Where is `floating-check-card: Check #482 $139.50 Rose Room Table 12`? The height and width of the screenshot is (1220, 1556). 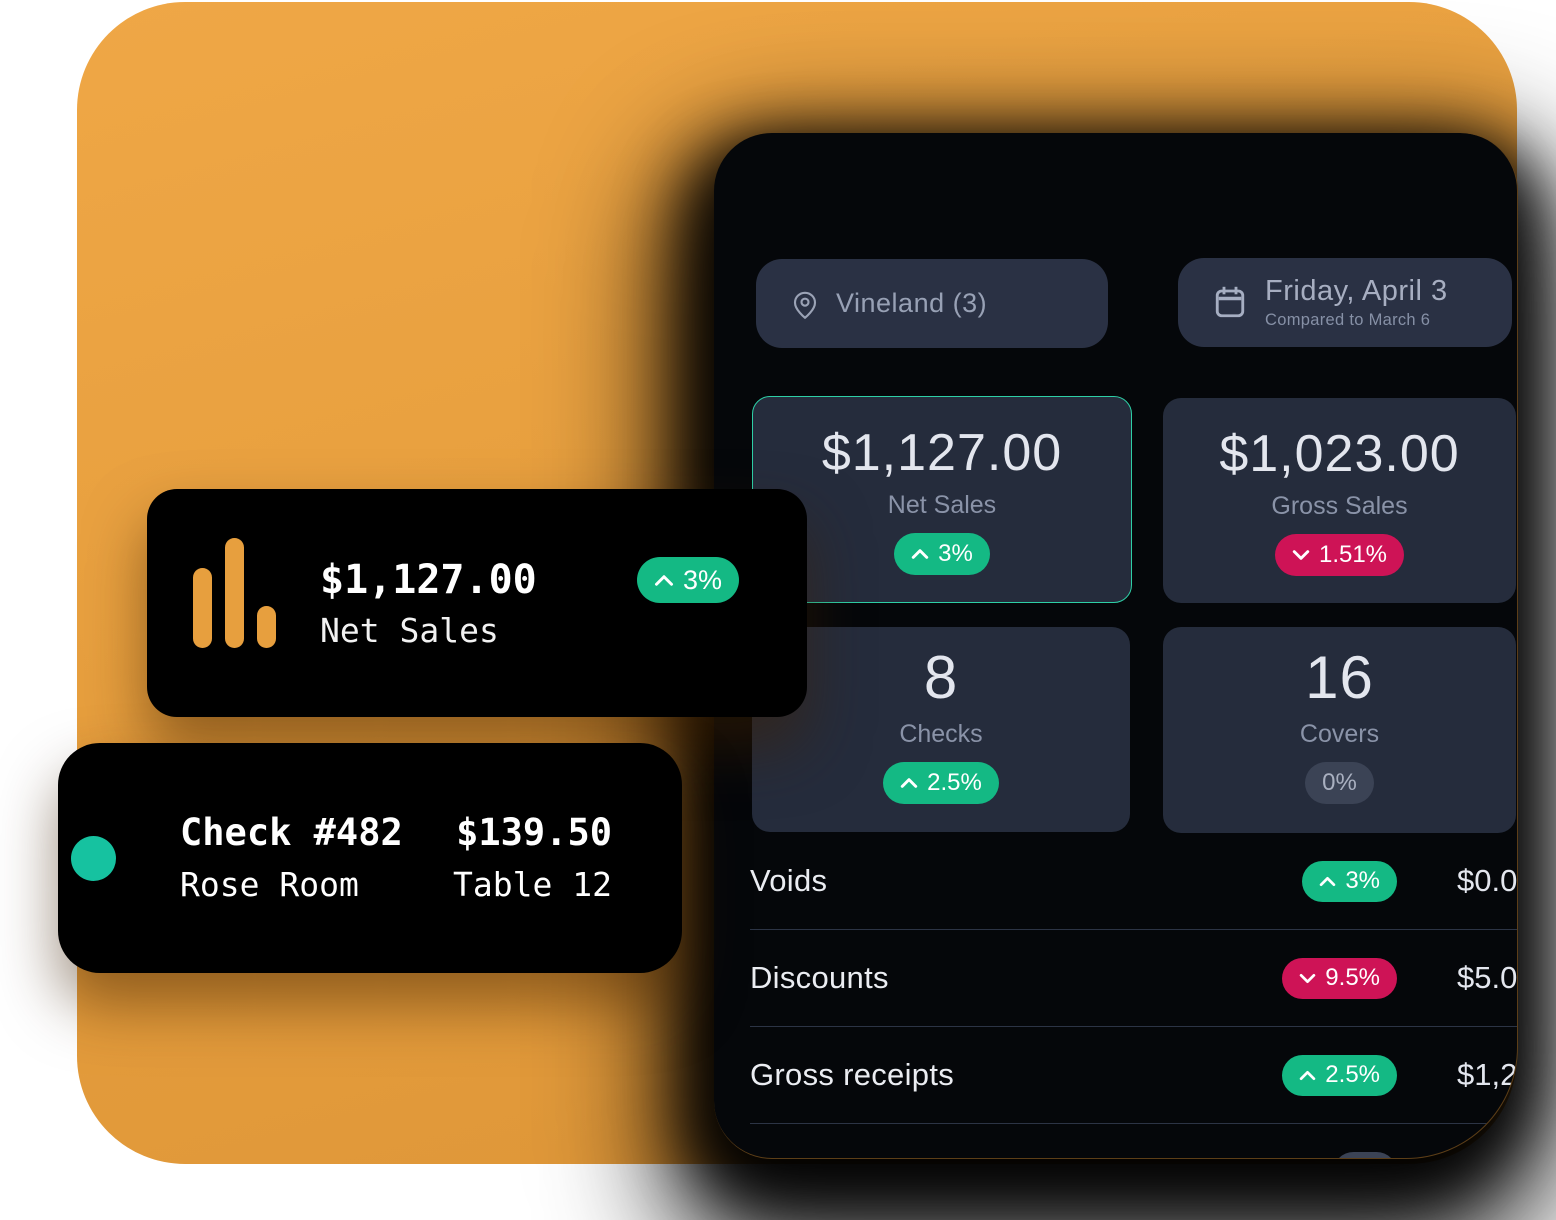 floating-check-card: Check #482 $139.50 Rose Room Table 12 is located at coordinates (370, 858).